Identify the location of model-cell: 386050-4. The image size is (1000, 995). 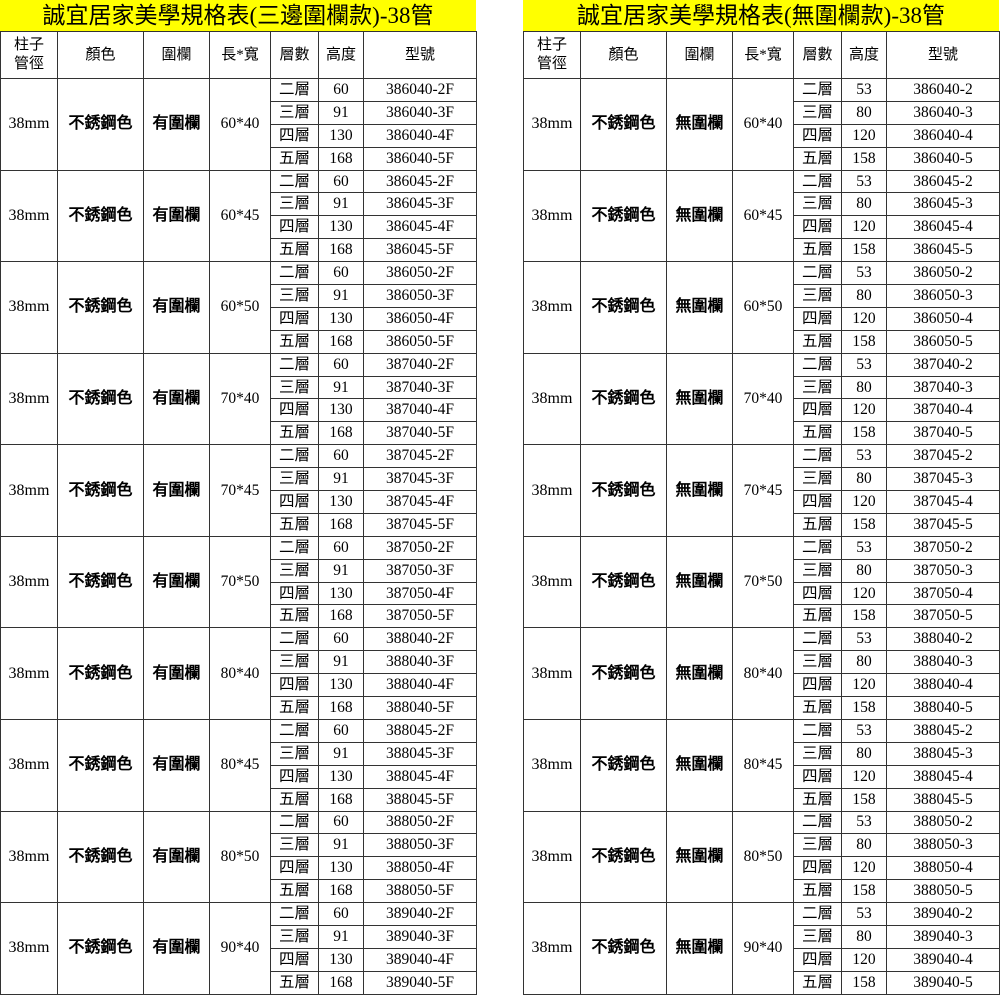
(943, 318).